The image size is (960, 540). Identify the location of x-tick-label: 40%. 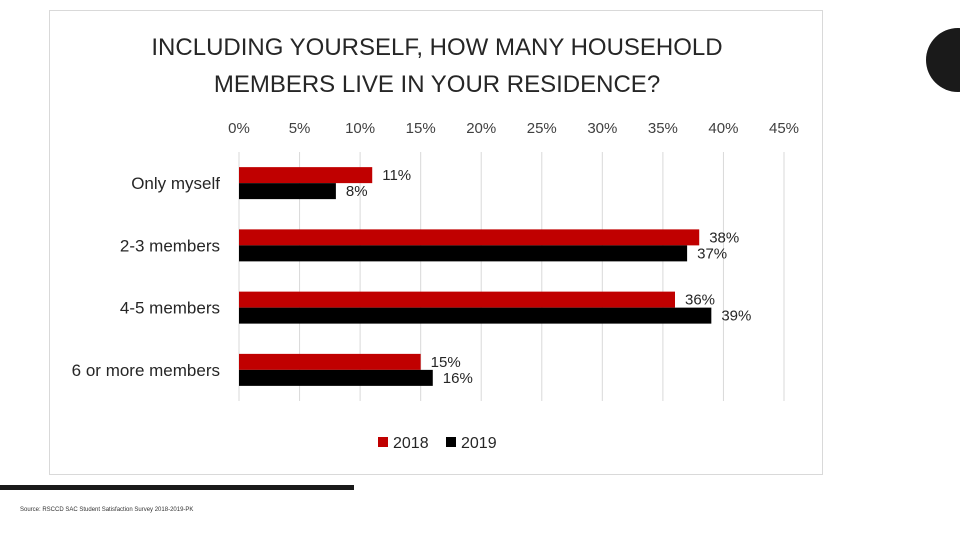
(723, 128).